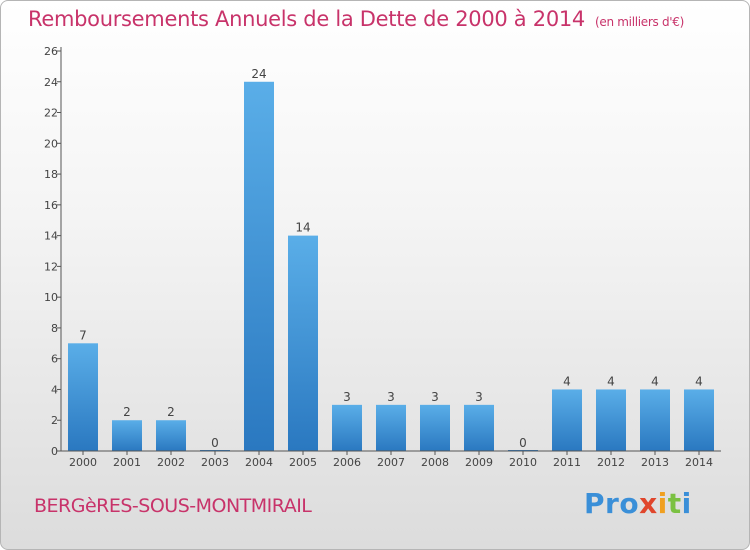 This screenshot has height=550, width=750. I want to click on y-tick-label: 24, so click(51, 82).